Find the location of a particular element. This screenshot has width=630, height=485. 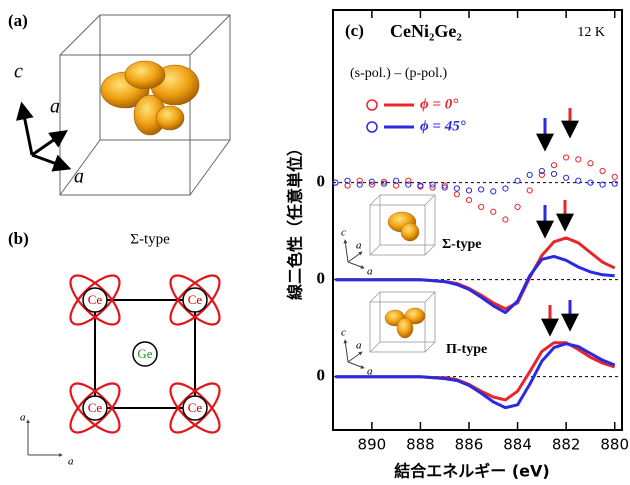

cube is located at coordinates (145, 105).